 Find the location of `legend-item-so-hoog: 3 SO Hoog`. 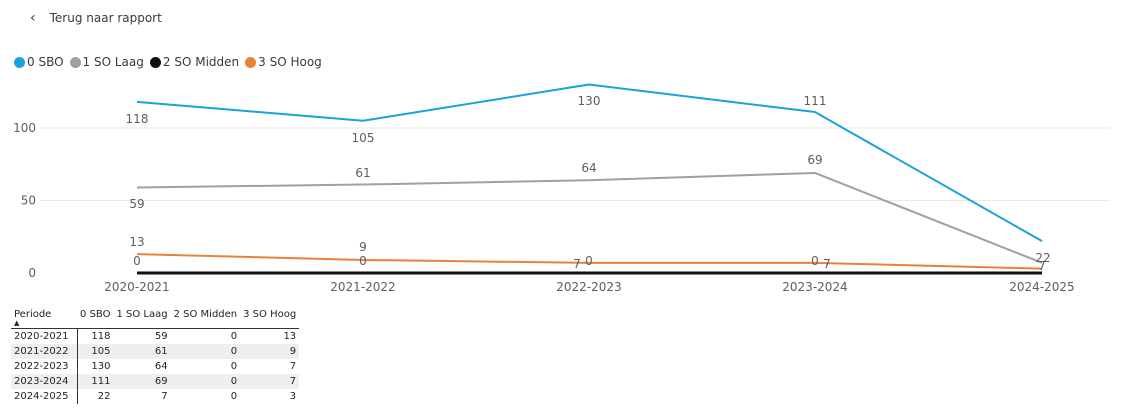

legend-item-so-hoog: 3 SO Hoog is located at coordinates (283, 62).